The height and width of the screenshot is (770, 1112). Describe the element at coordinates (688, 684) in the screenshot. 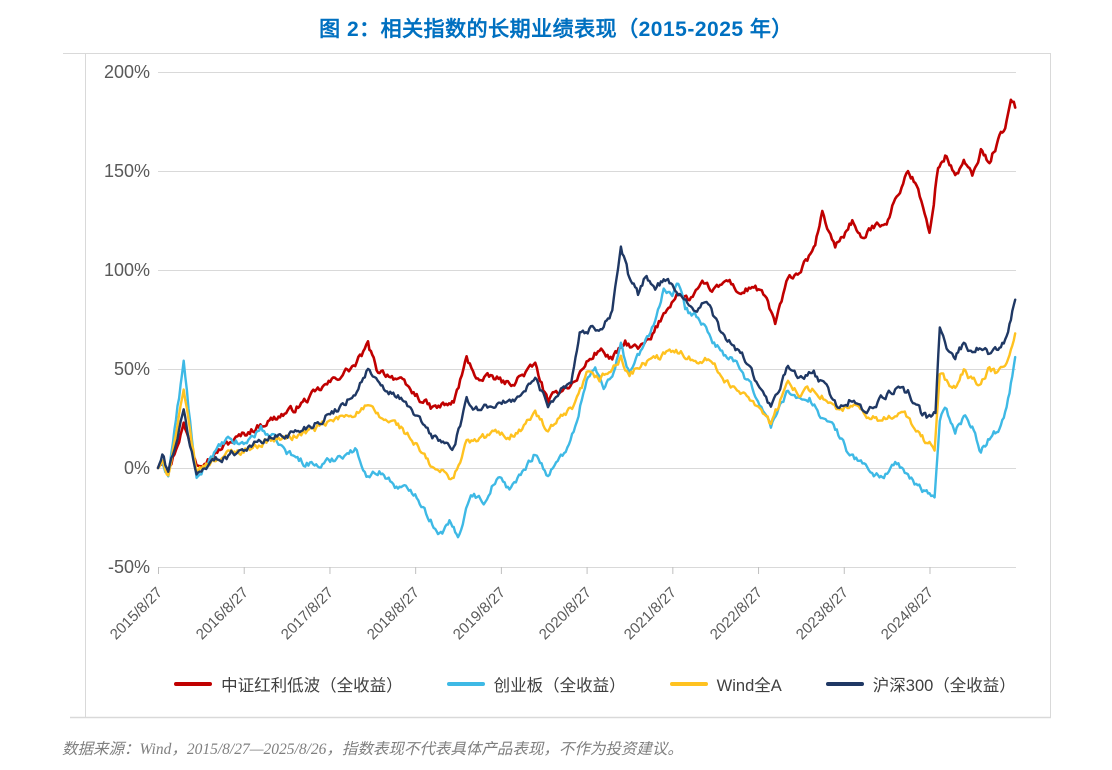

I see `legend-swatch-wind-all-a` at that location.